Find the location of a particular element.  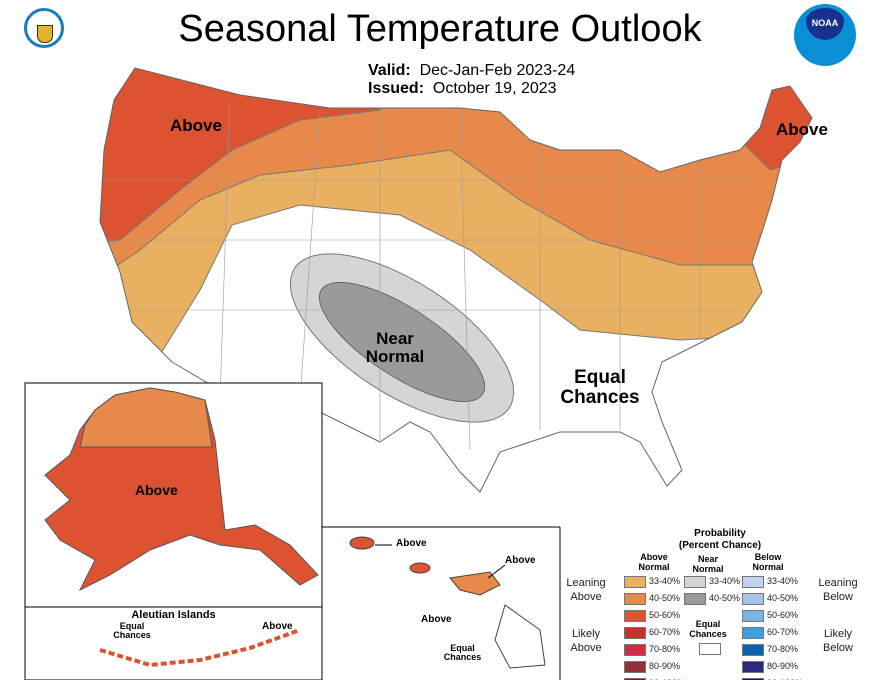

valid-line: Valid: Dec-Jan-Feb 2023-24 is located at coordinates (471, 71).